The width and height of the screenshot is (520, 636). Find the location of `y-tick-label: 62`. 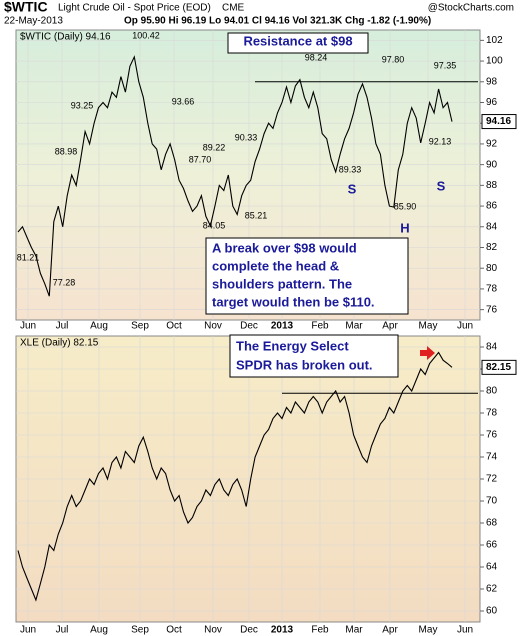

y-tick-label: 62 is located at coordinates (492, 589).